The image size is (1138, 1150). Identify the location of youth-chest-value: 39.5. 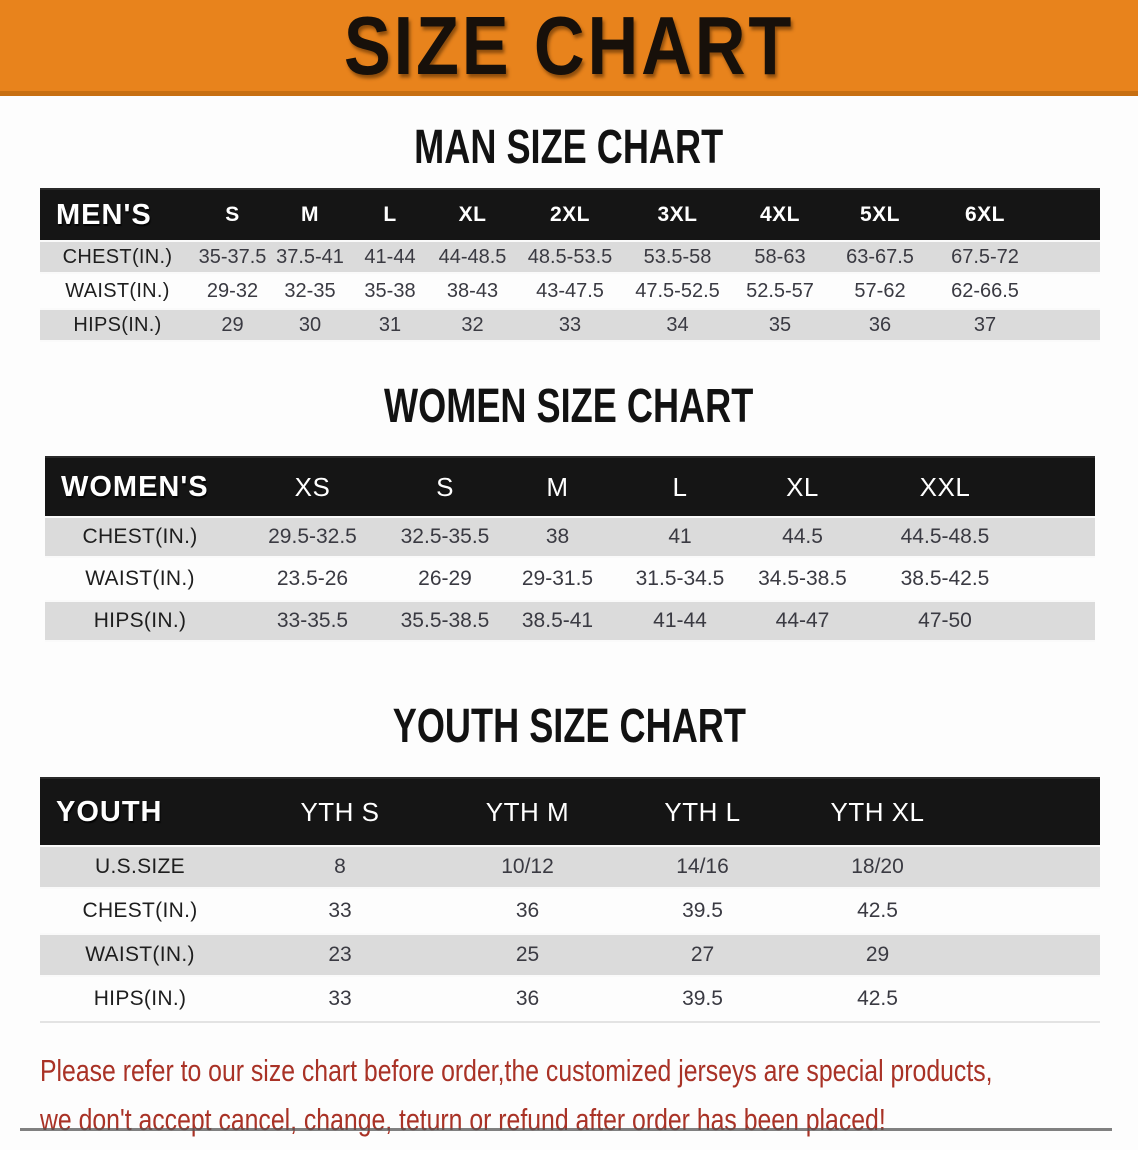
(702, 910).